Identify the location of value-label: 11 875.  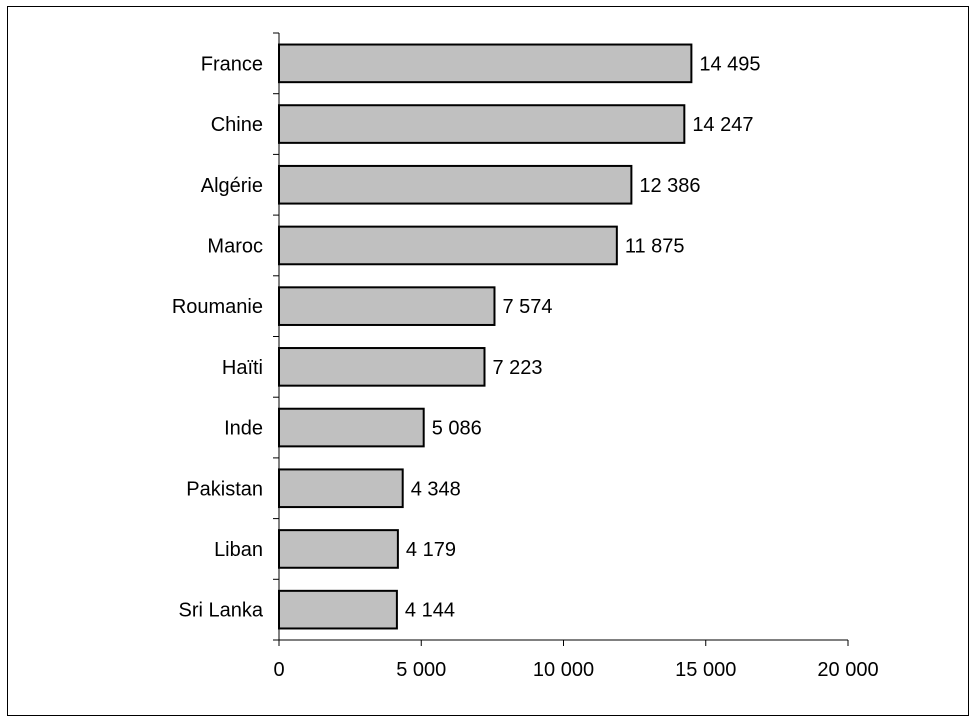
(655, 246).